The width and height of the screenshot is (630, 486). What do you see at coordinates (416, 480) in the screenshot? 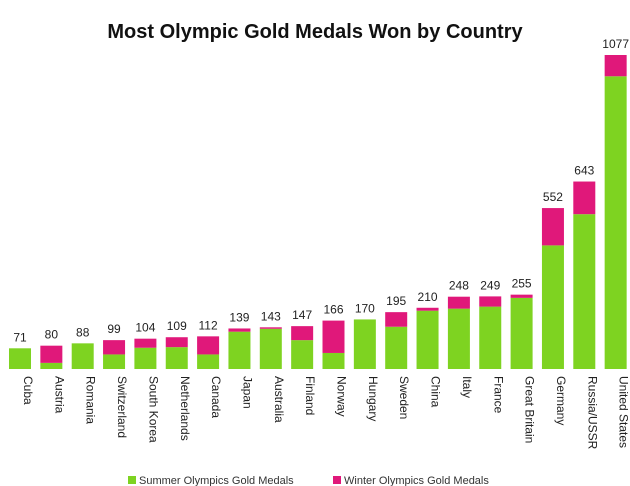
I see `legend-label-winter: Winter Olympics Gold Medals` at bounding box center [416, 480].